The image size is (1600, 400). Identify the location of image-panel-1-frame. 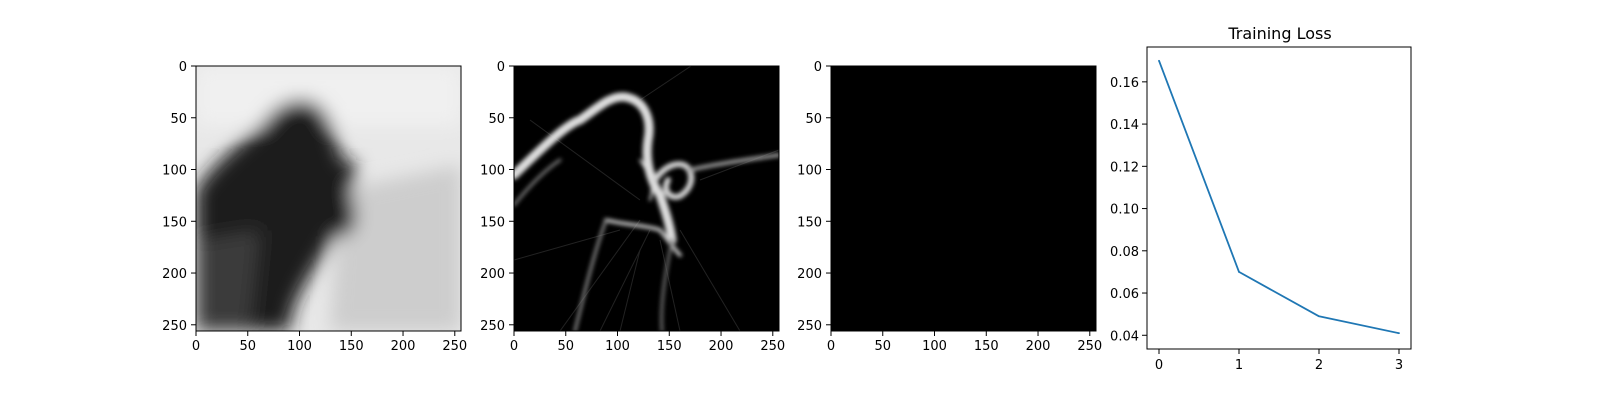
(328, 198).